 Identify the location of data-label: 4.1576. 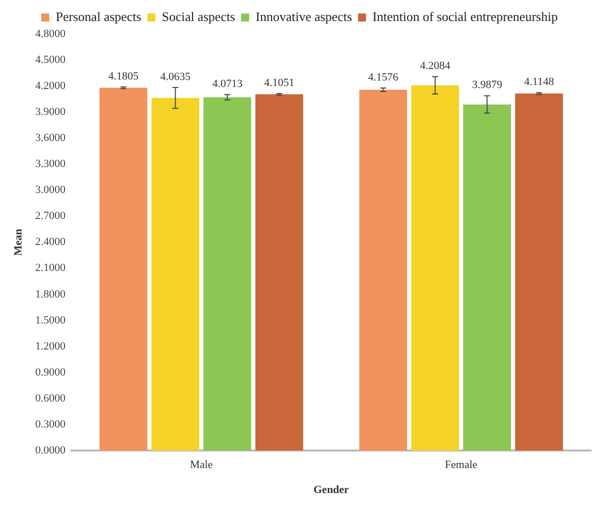
(383, 77).